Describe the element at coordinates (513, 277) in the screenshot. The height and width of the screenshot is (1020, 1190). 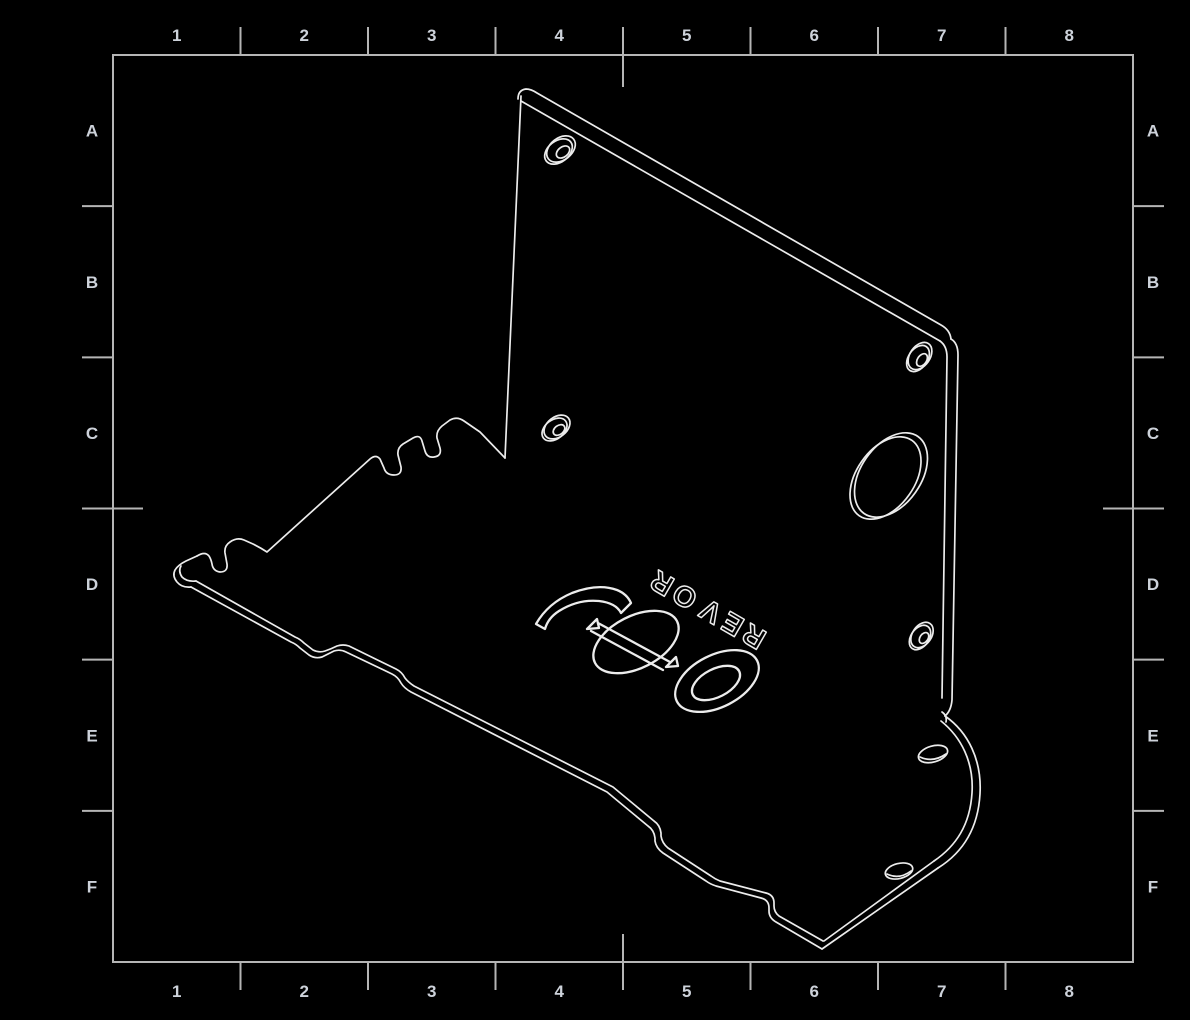
I see `plate-left-edge` at that location.